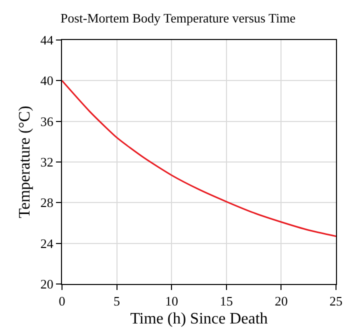 Image resolution: width=356 pixels, height=336 pixels. What do you see at coordinates (226, 301) in the screenshot?
I see `x-tick-label: 15` at bounding box center [226, 301].